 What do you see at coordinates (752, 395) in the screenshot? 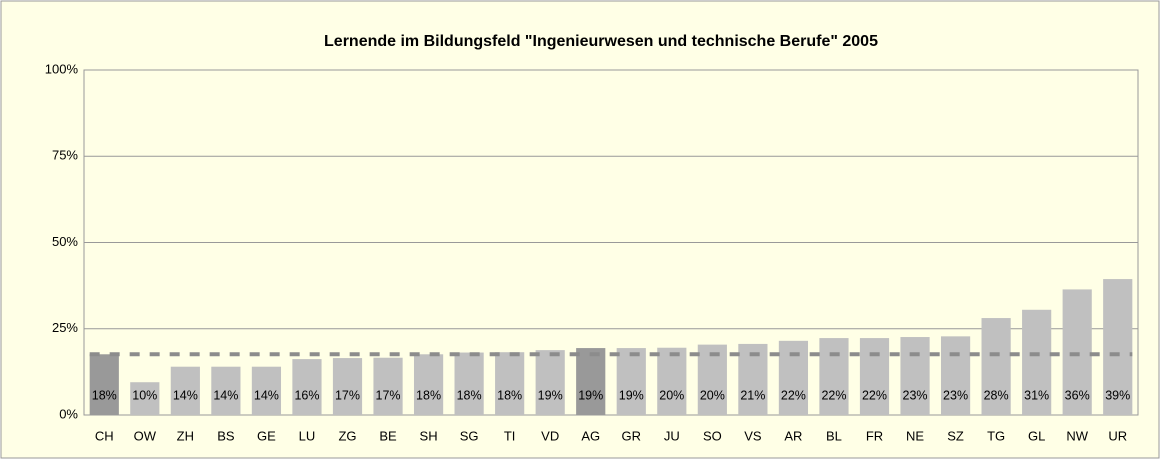
I see `value-label: 21%` at bounding box center [752, 395].